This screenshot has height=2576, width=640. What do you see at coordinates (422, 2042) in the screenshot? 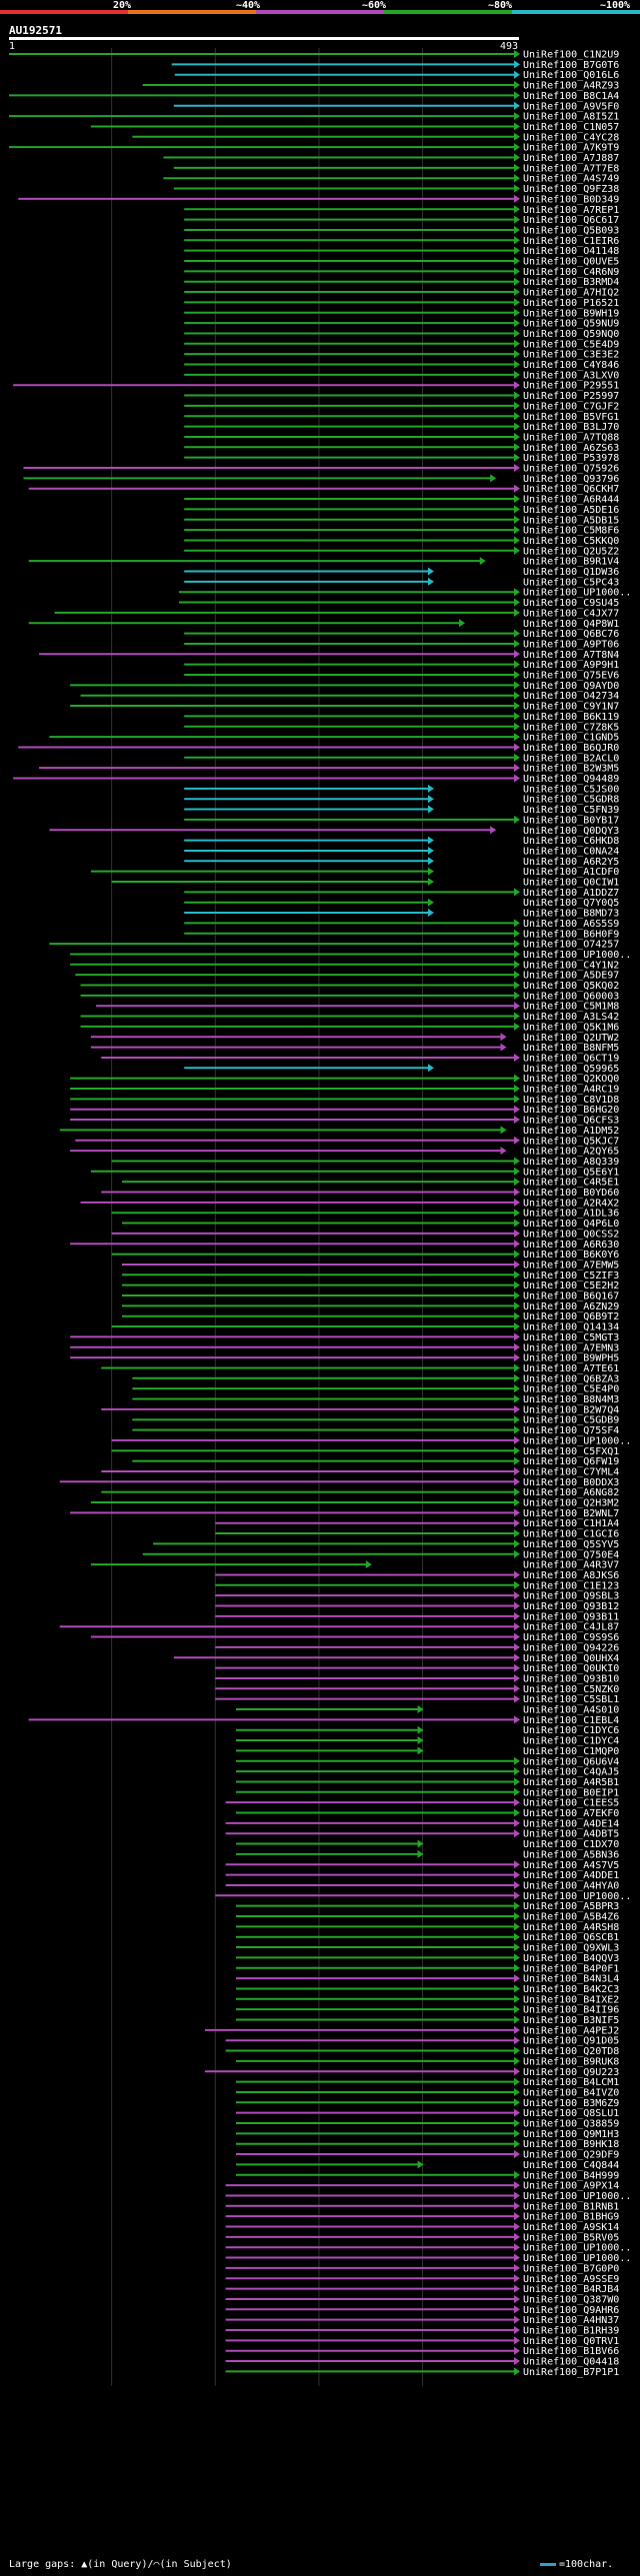
I see `hit-row: UniRef100_Q91D05` at bounding box center [422, 2042].